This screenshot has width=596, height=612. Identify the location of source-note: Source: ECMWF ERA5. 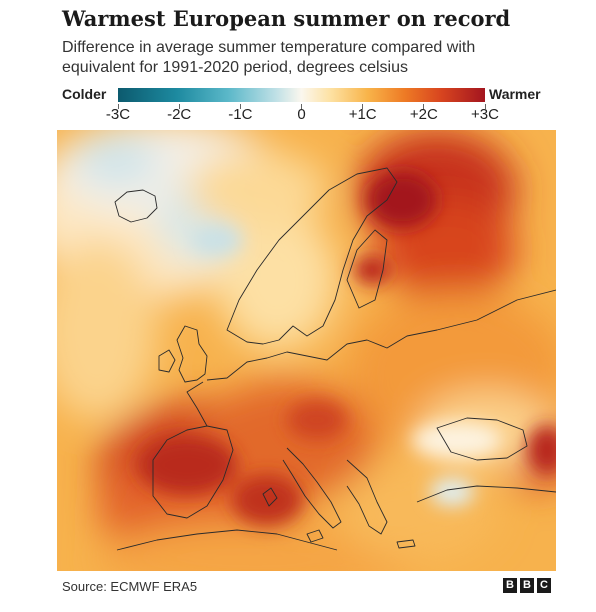
(130, 586).